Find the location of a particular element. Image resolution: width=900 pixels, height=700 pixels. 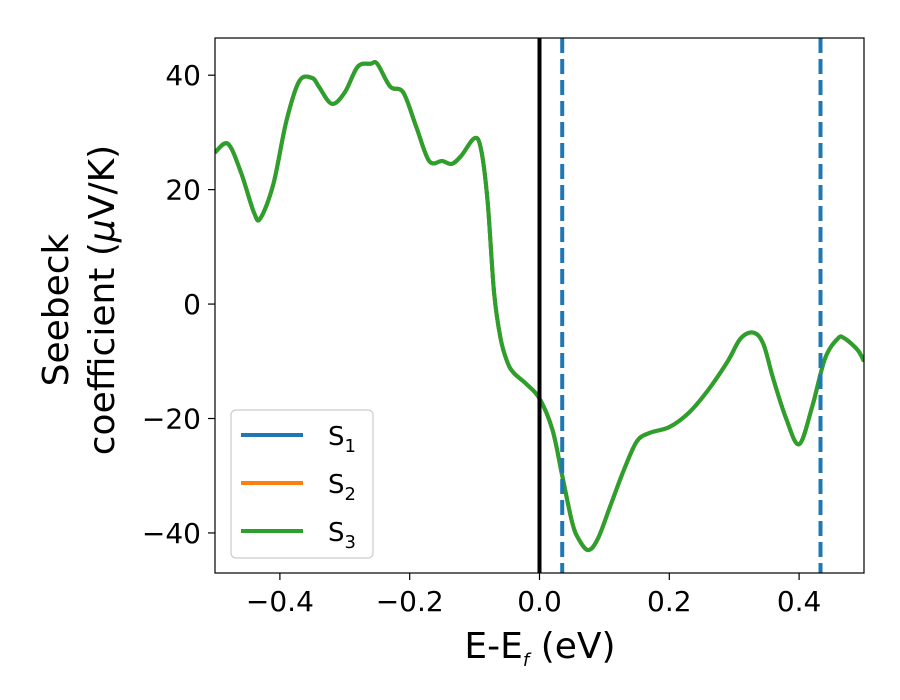

y-axis-label-line1: Seebeck is located at coordinates (56, 309).